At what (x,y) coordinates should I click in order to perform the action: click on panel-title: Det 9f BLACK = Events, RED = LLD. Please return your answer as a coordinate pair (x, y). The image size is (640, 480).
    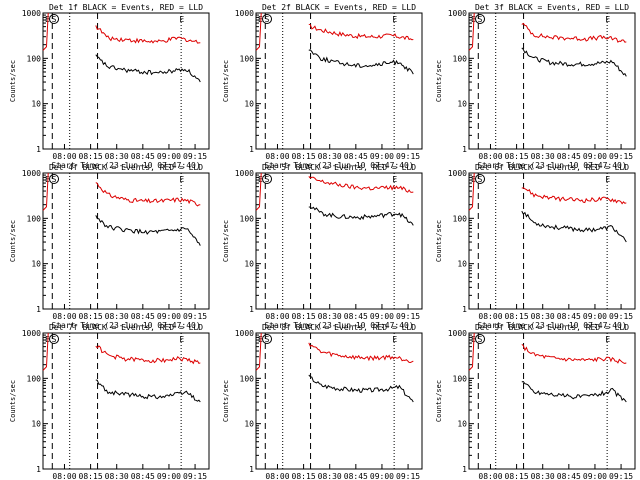
    Looking at the image, I should click on (552, 327).